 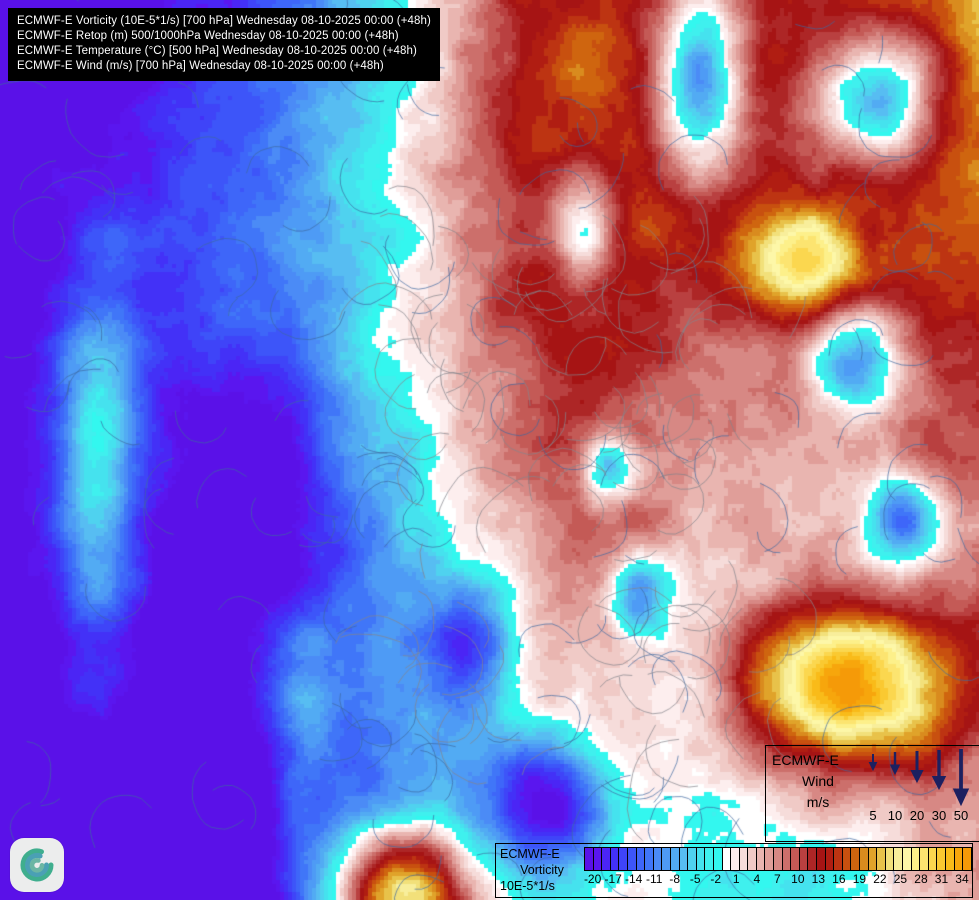 I want to click on wind-speed-10: 10, so click(x=895, y=815).